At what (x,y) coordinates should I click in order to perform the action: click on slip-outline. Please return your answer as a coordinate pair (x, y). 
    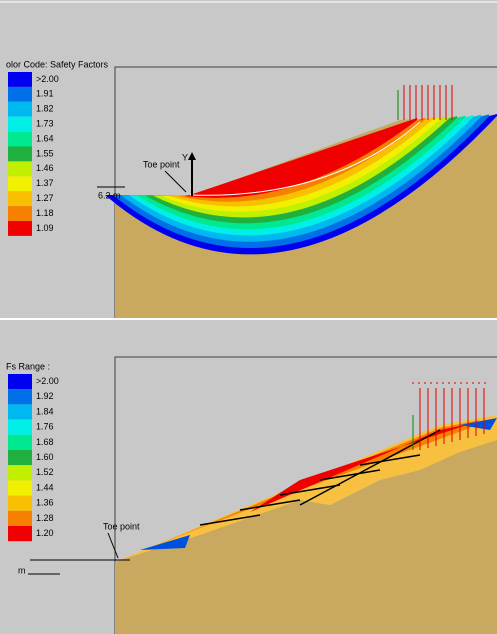
    Looking at the image, I should click on (305, 158).